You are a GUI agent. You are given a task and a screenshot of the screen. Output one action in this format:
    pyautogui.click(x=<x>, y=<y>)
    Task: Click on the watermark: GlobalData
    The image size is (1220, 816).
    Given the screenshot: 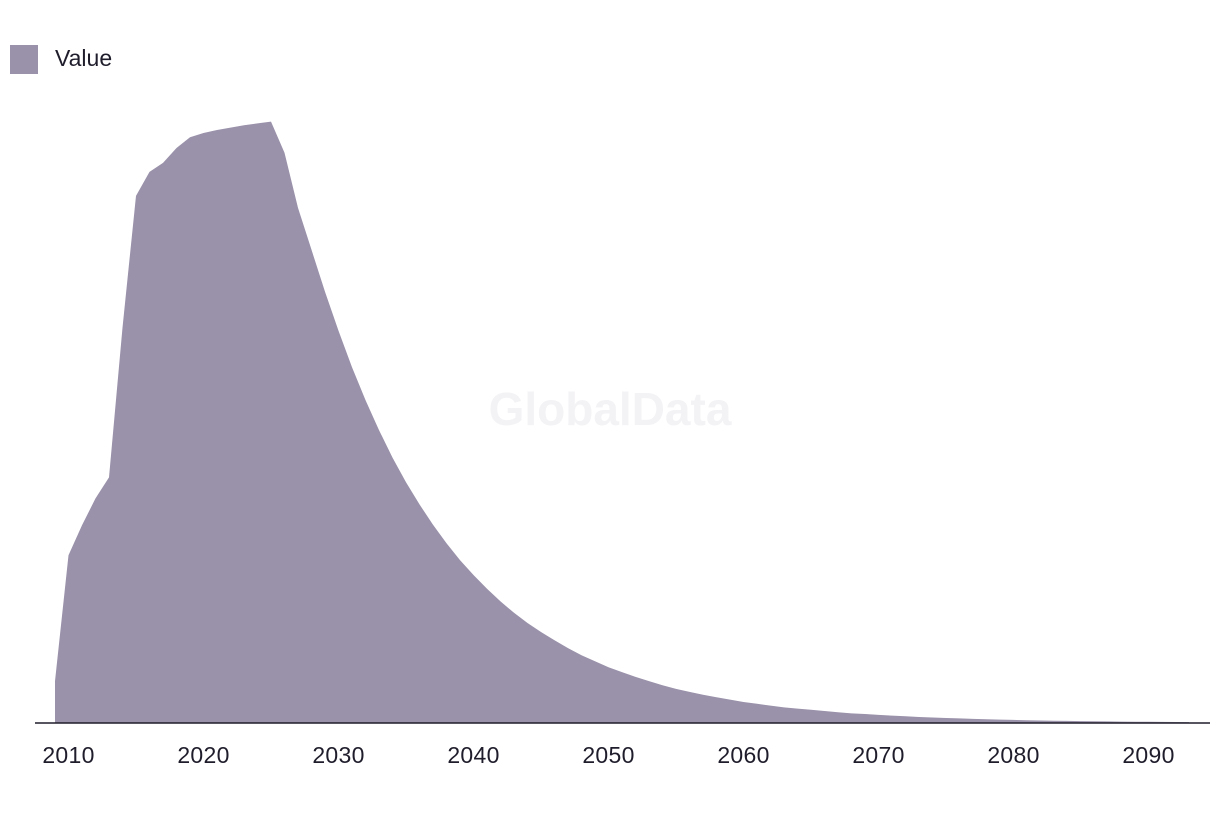 What is the action you would take?
    pyautogui.click(x=610, y=409)
    